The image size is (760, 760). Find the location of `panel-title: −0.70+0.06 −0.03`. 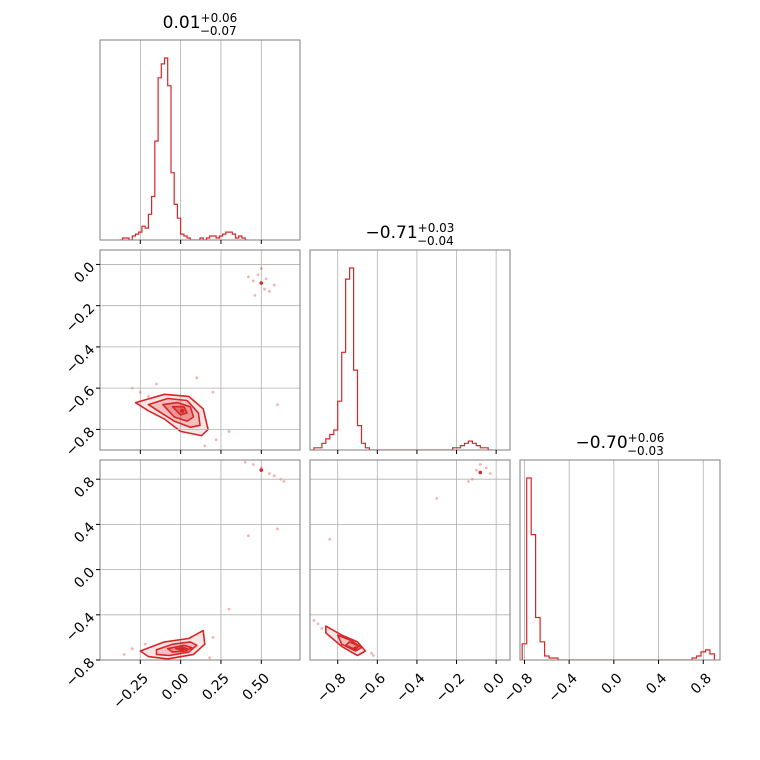

panel-title: −0.70+0.06 −0.03 is located at coordinates (620, 444).